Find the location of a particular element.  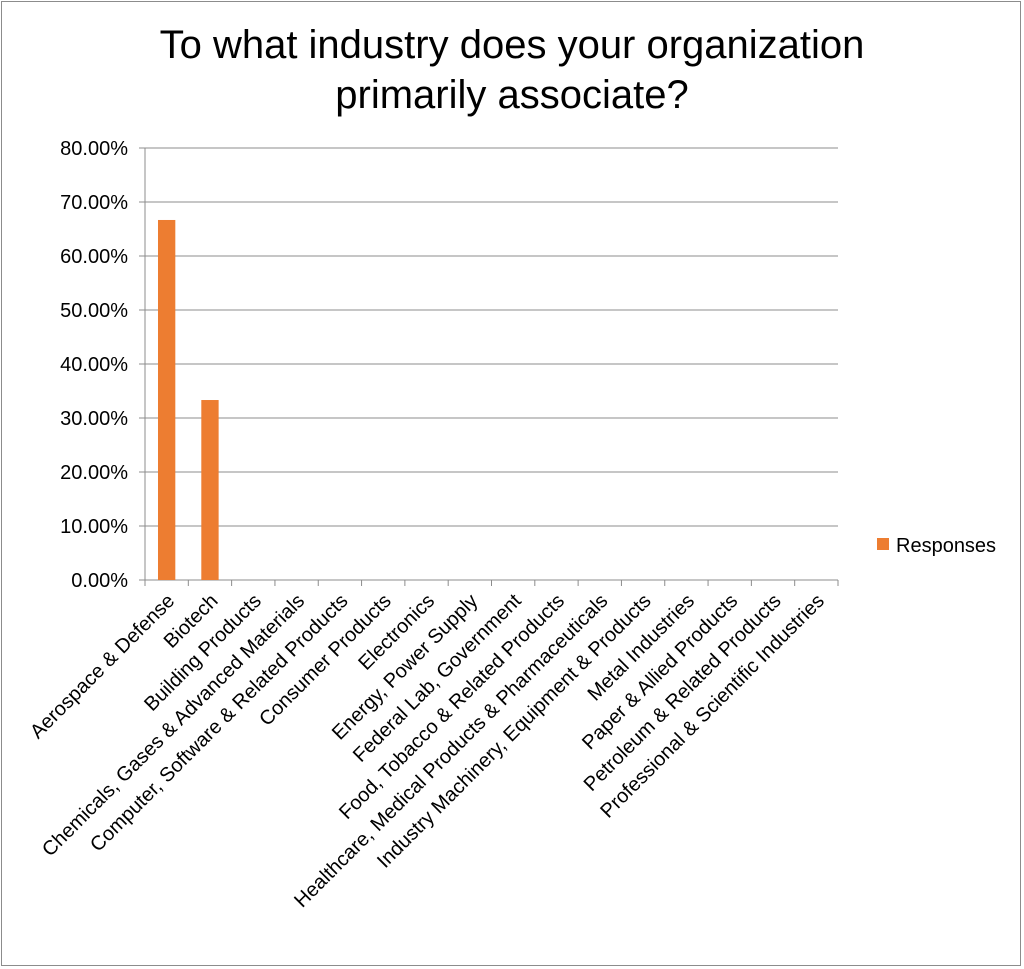

x-tick-label: Aerospace & Defense is located at coordinates (102, 666).